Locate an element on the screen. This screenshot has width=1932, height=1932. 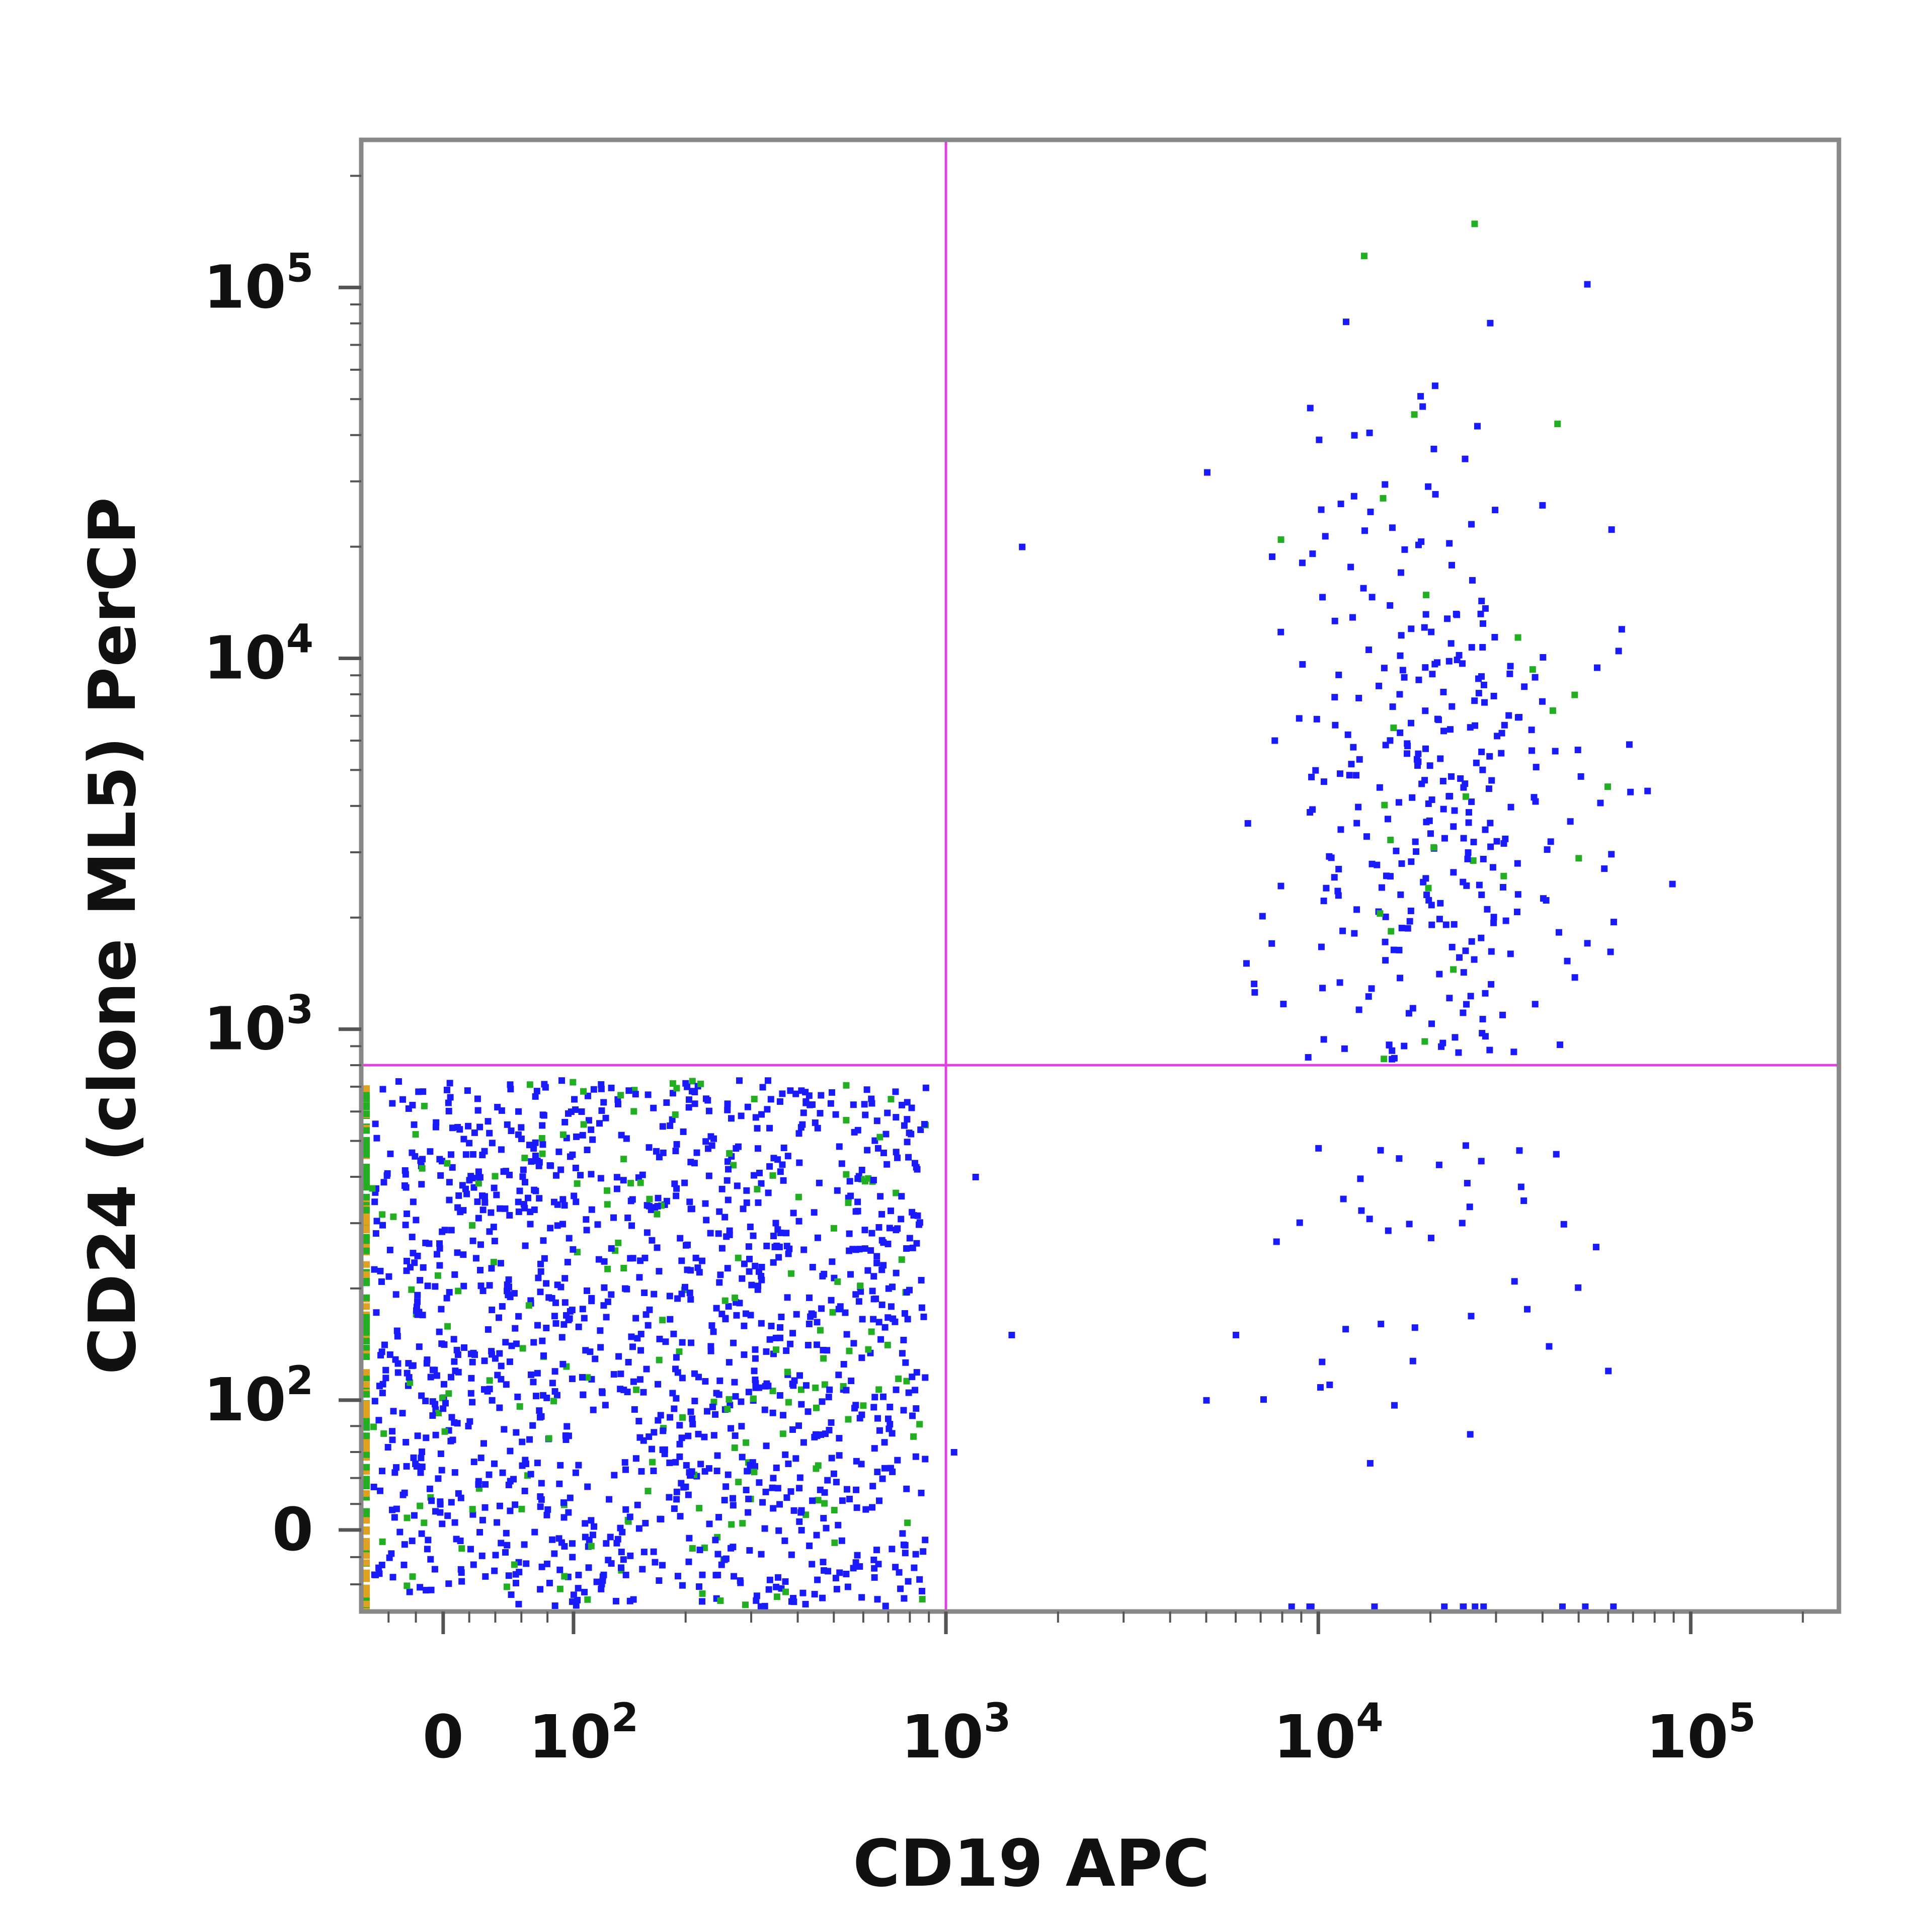
x-axis-ticks: 0 102 103 104 105 is located at coordinates (1095, 1692).